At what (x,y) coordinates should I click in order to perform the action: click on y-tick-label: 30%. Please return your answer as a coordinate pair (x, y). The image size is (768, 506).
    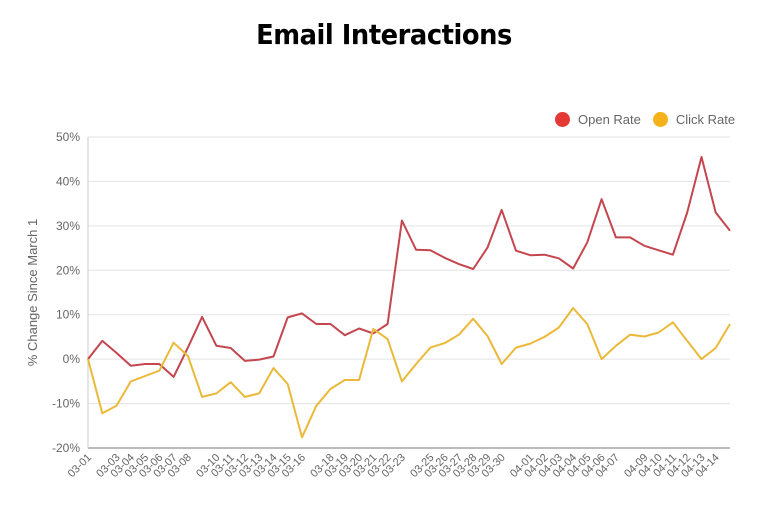
    Looking at the image, I should click on (68, 226).